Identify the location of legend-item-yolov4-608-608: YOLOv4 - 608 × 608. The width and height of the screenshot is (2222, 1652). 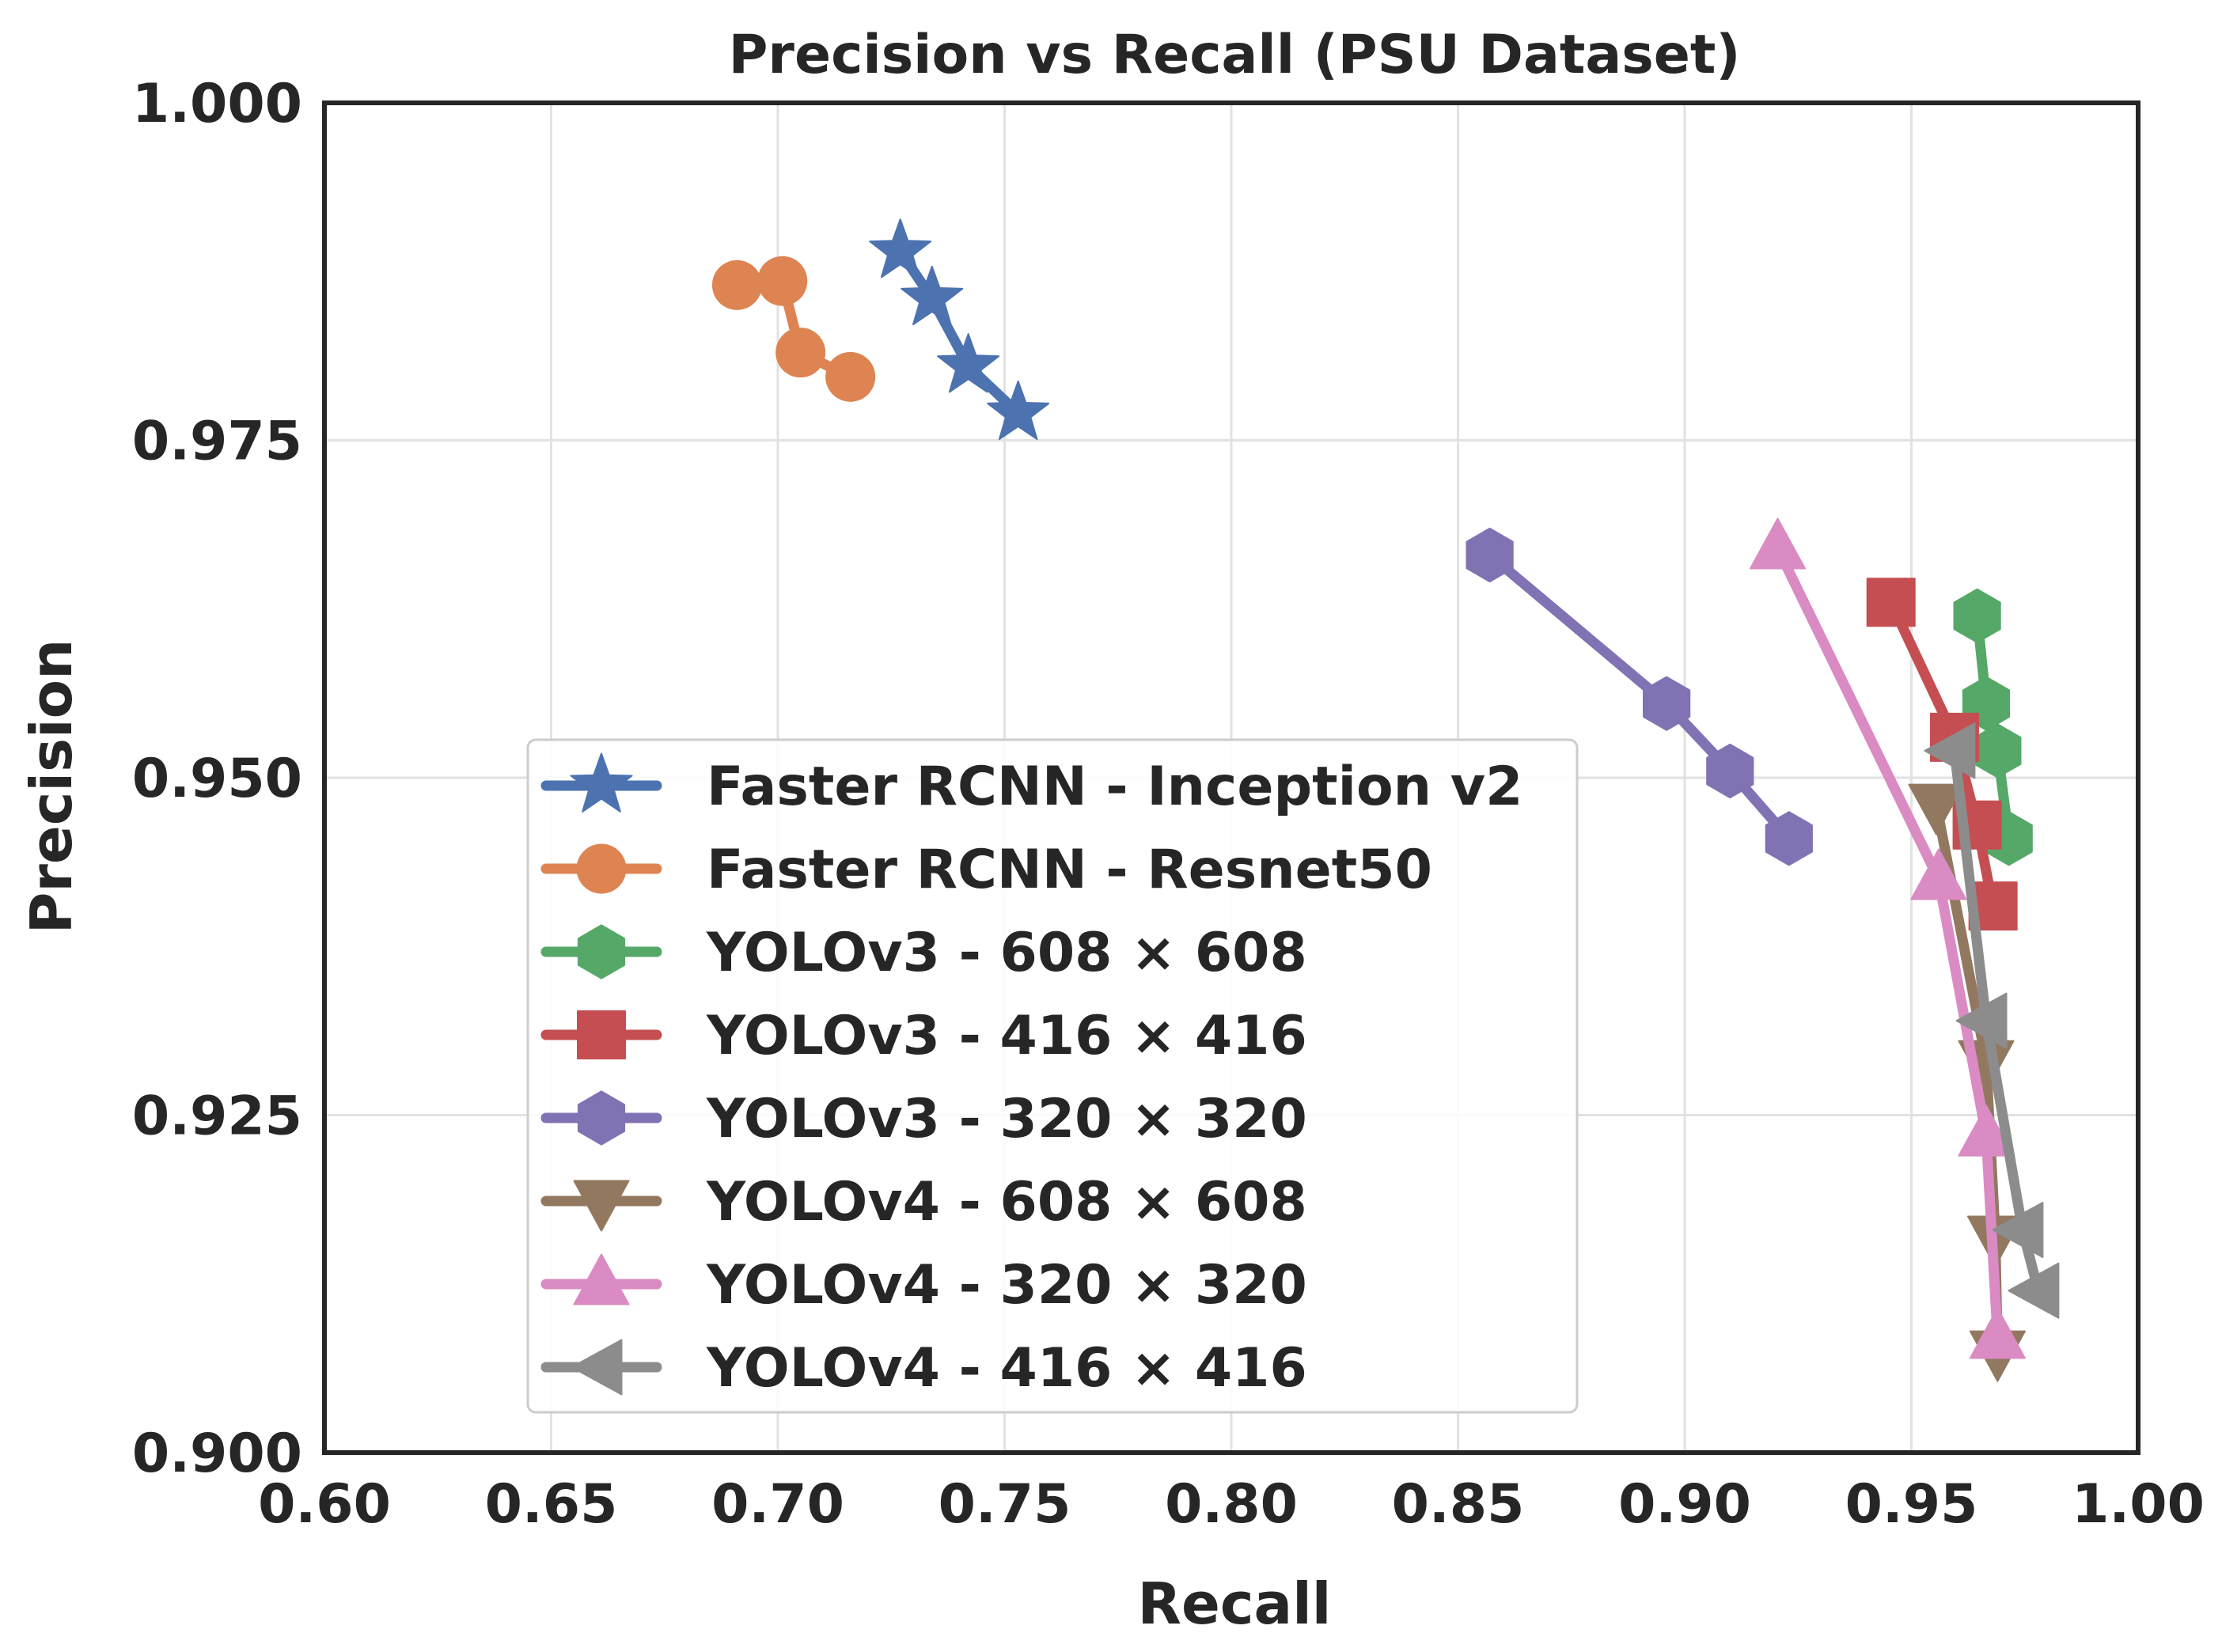
(923, 1202).